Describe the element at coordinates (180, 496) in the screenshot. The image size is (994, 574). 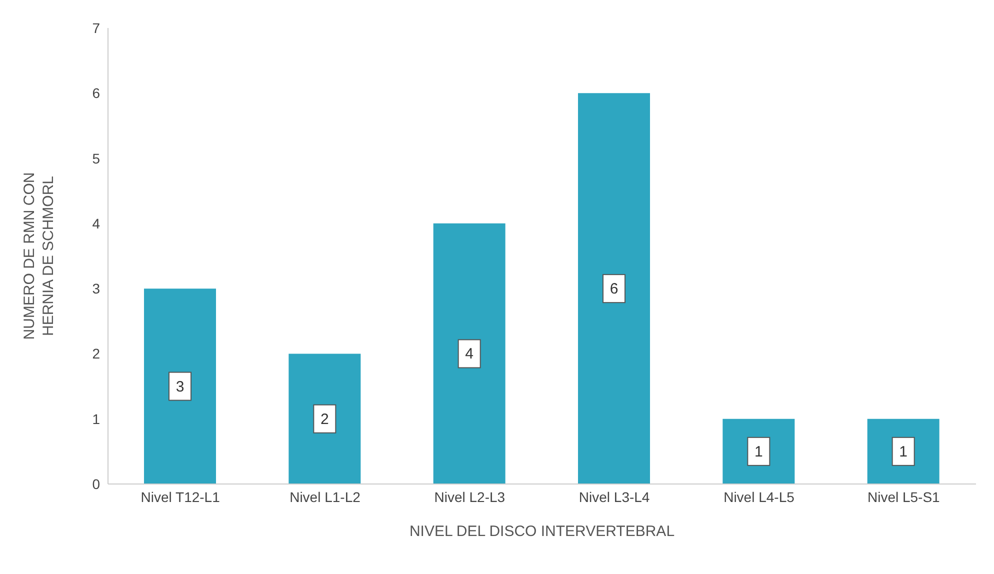
I see `x-tick-label: Nivel T12-L1` at that location.